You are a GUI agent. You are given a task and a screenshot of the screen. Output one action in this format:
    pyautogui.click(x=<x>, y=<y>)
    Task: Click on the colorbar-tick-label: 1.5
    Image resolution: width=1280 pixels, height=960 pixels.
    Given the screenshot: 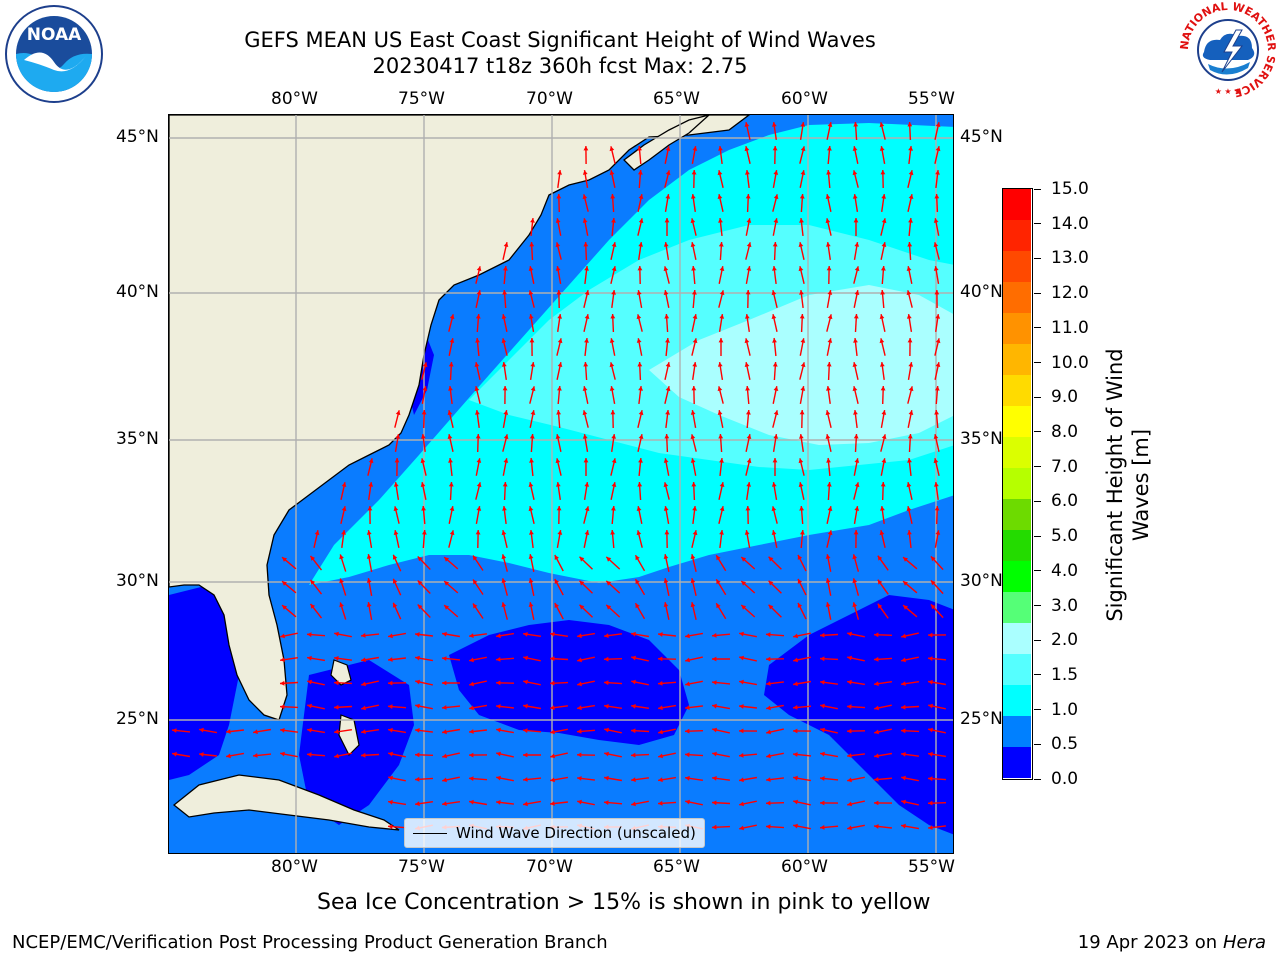 What is the action you would take?
    pyautogui.click(x=1056, y=675)
    